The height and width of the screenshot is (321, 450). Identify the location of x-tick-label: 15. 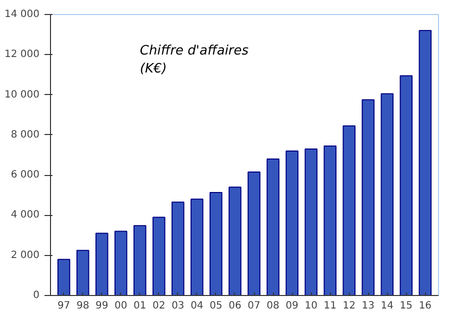
(406, 306).